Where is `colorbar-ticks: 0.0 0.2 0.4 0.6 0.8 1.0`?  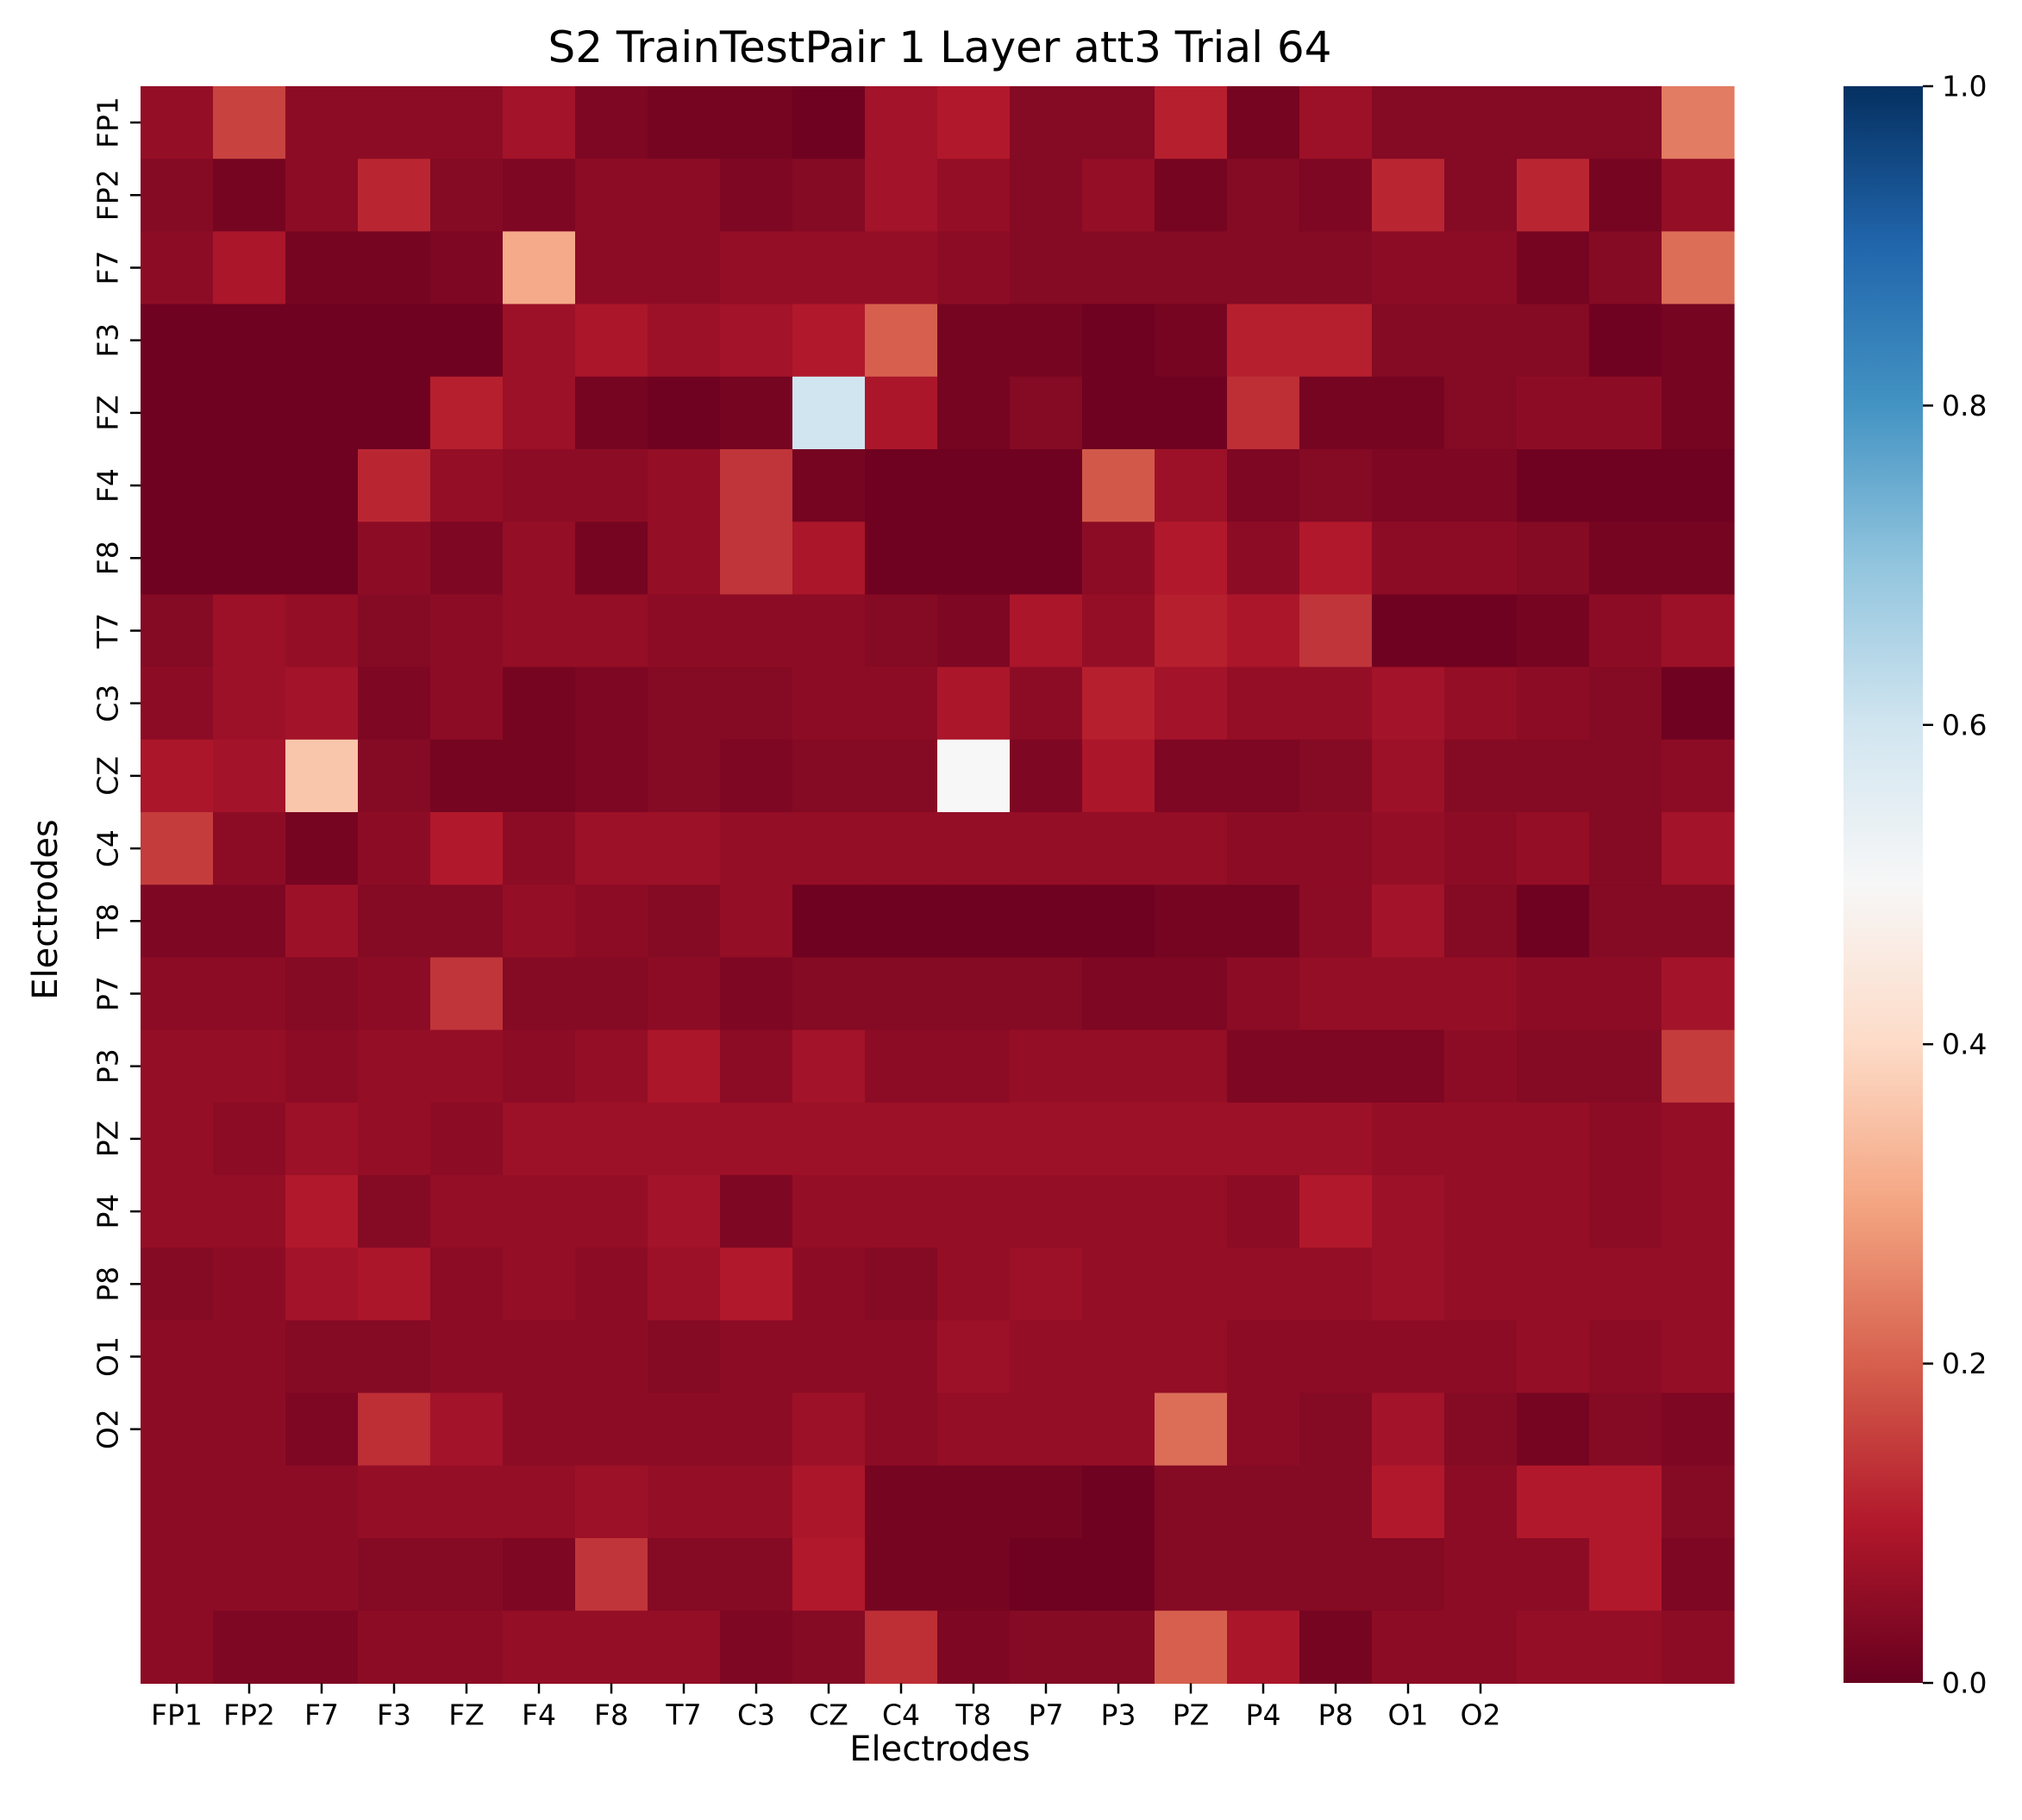
colorbar-ticks: 0.0 0.2 0.4 0.6 0.8 1.0 is located at coordinates (1955, 885).